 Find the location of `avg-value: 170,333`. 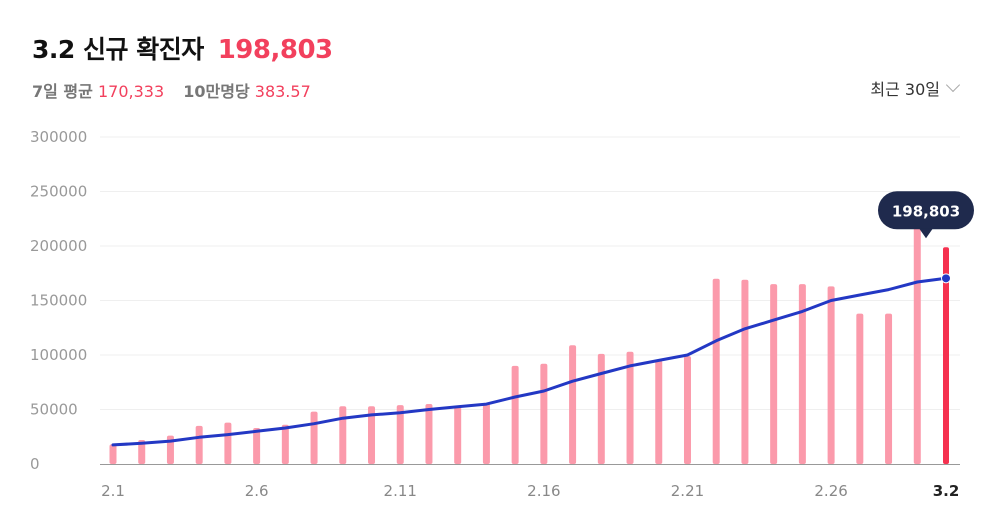

avg-value: 170,333 is located at coordinates (131, 91).